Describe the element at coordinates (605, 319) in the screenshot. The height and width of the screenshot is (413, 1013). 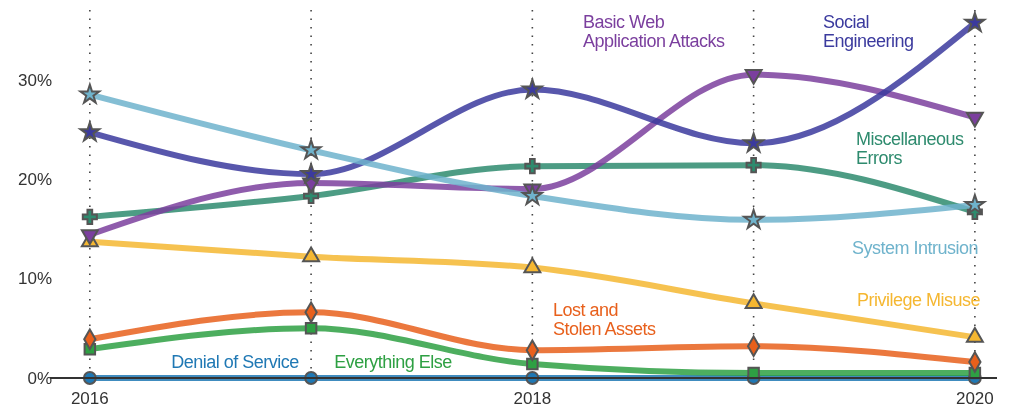
I see `series-label: Lost and Stolen Assets` at that location.